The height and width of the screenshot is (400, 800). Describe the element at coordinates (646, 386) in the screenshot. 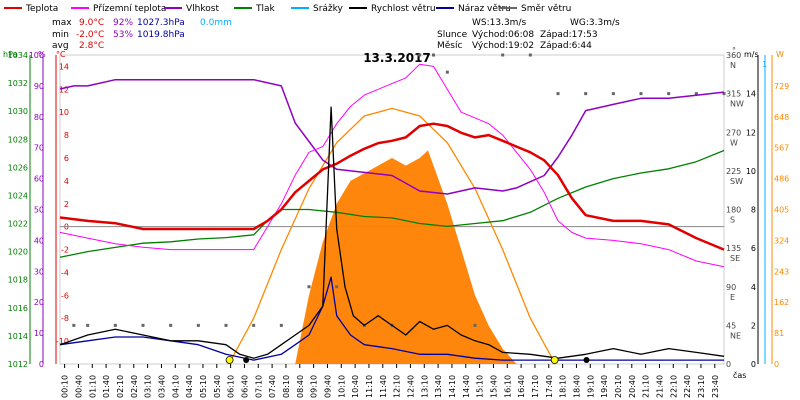

I see `x-tick-42: 21:10` at that location.